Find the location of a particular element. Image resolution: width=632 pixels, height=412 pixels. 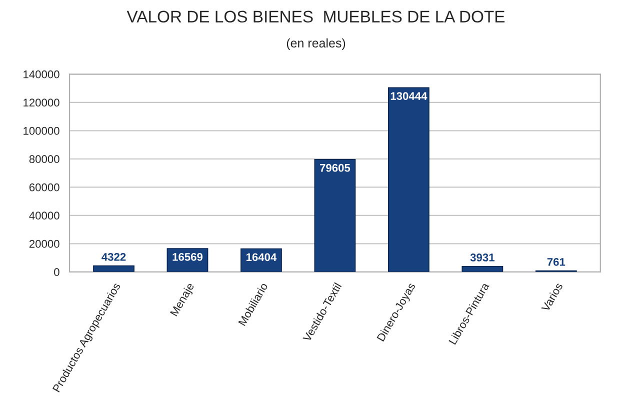

y-tick-label: 40000 is located at coordinates (44, 216).